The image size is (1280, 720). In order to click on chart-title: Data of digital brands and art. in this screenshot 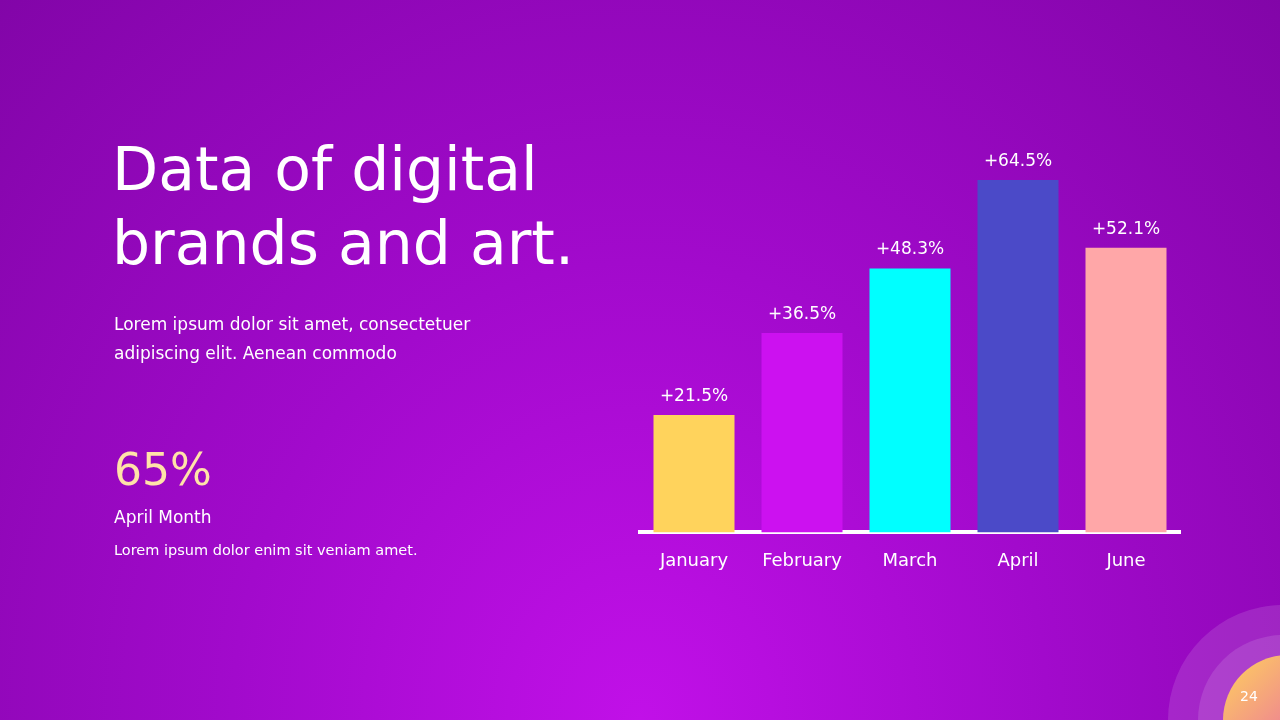, I will do `click(343, 206)`.